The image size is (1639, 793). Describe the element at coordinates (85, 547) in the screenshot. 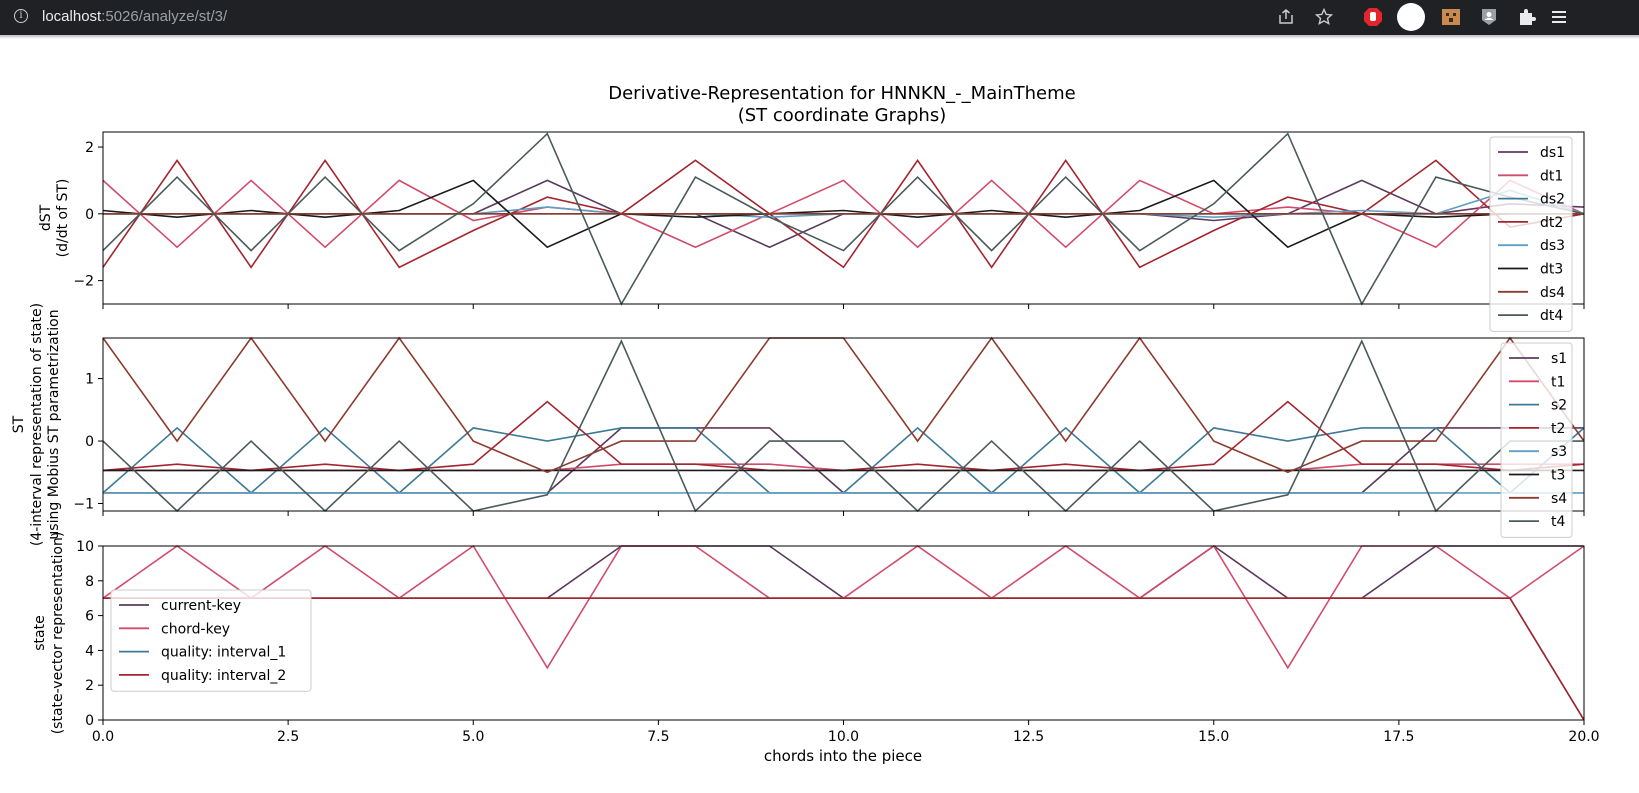

I see `y-tick-label: 10` at that location.